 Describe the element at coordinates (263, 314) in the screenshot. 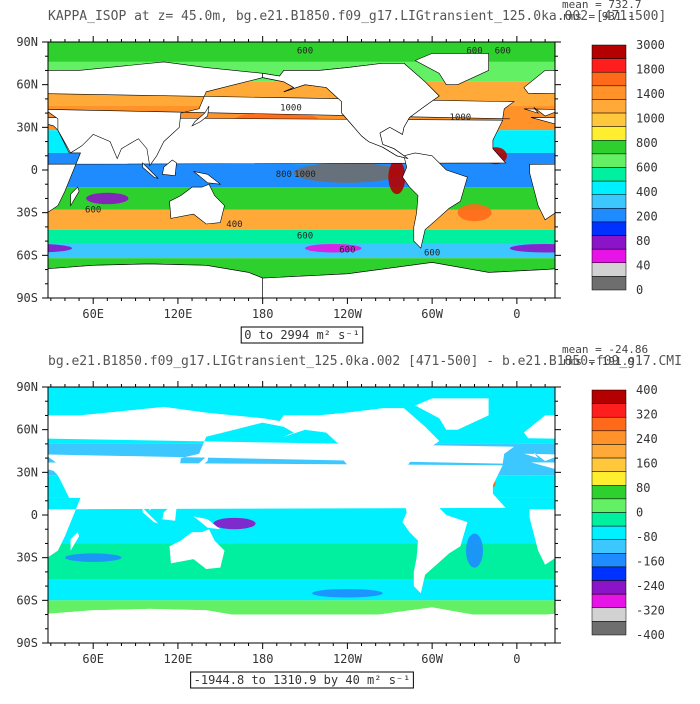

I see `lon-label: 180` at that location.